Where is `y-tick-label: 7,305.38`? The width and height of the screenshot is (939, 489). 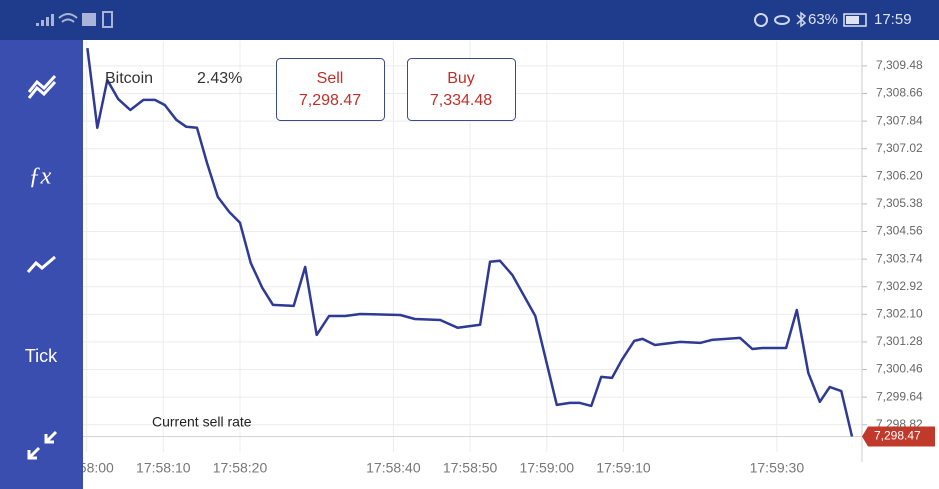
y-tick-label: 7,305.38 is located at coordinates (899, 203).